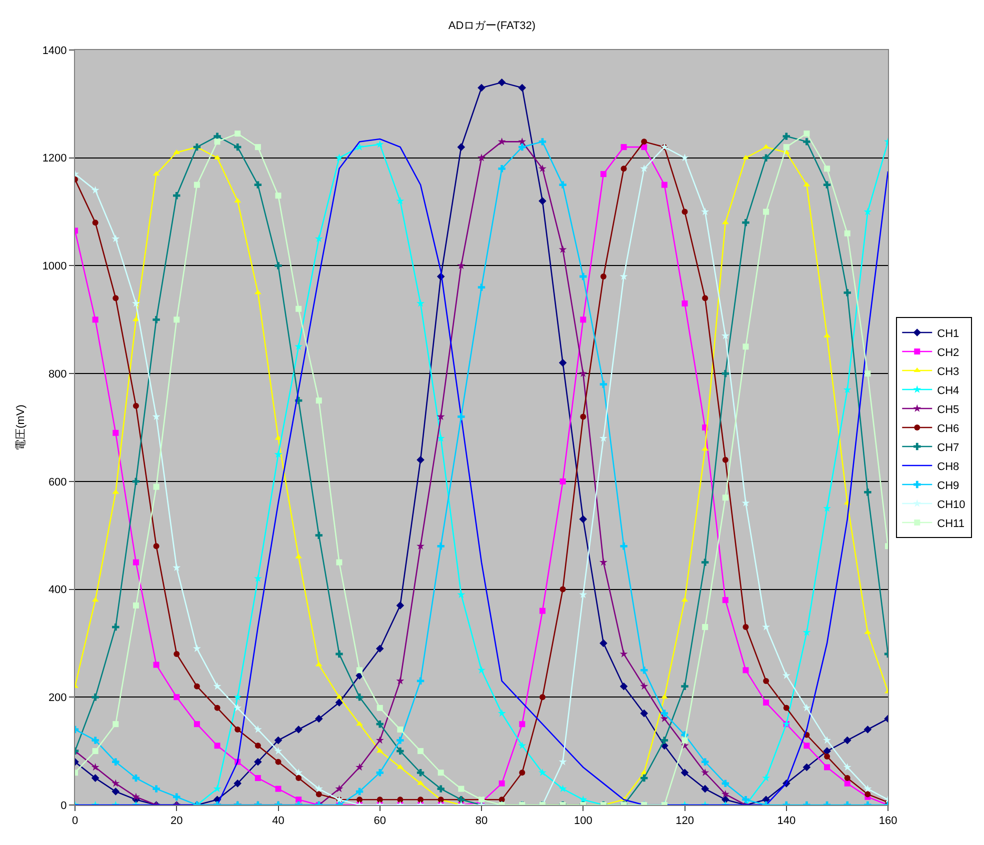 This screenshot has width=984, height=845. Describe the element at coordinates (75, 821) in the screenshot. I see `x-tick-label: 0` at that location.